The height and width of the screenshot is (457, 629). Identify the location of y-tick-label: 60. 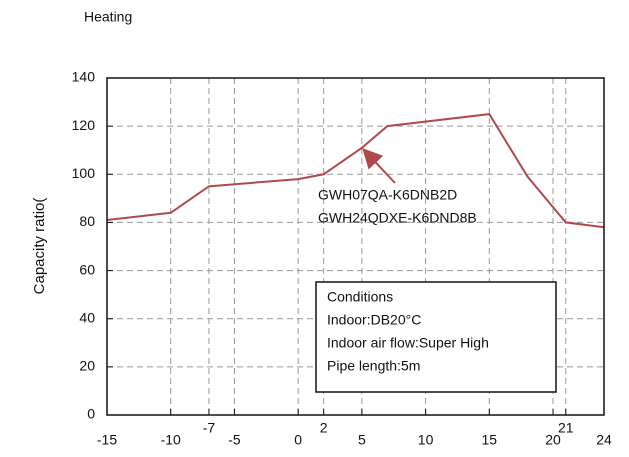
(87, 269).